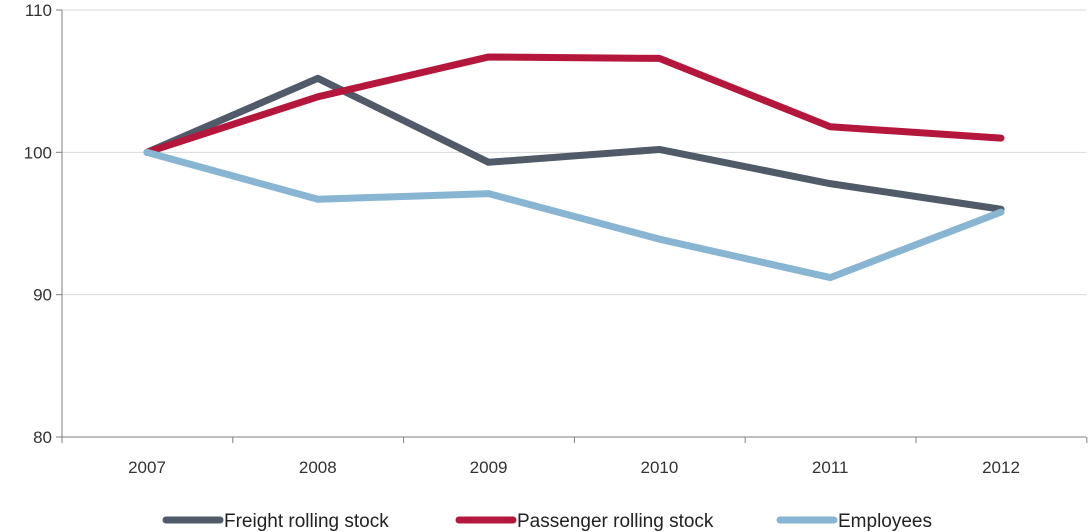 This screenshot has height=532, width=1089. Describe the element at coordinates (42, 295) in the screenshot. I see `y-tick-label: 90` at that location.